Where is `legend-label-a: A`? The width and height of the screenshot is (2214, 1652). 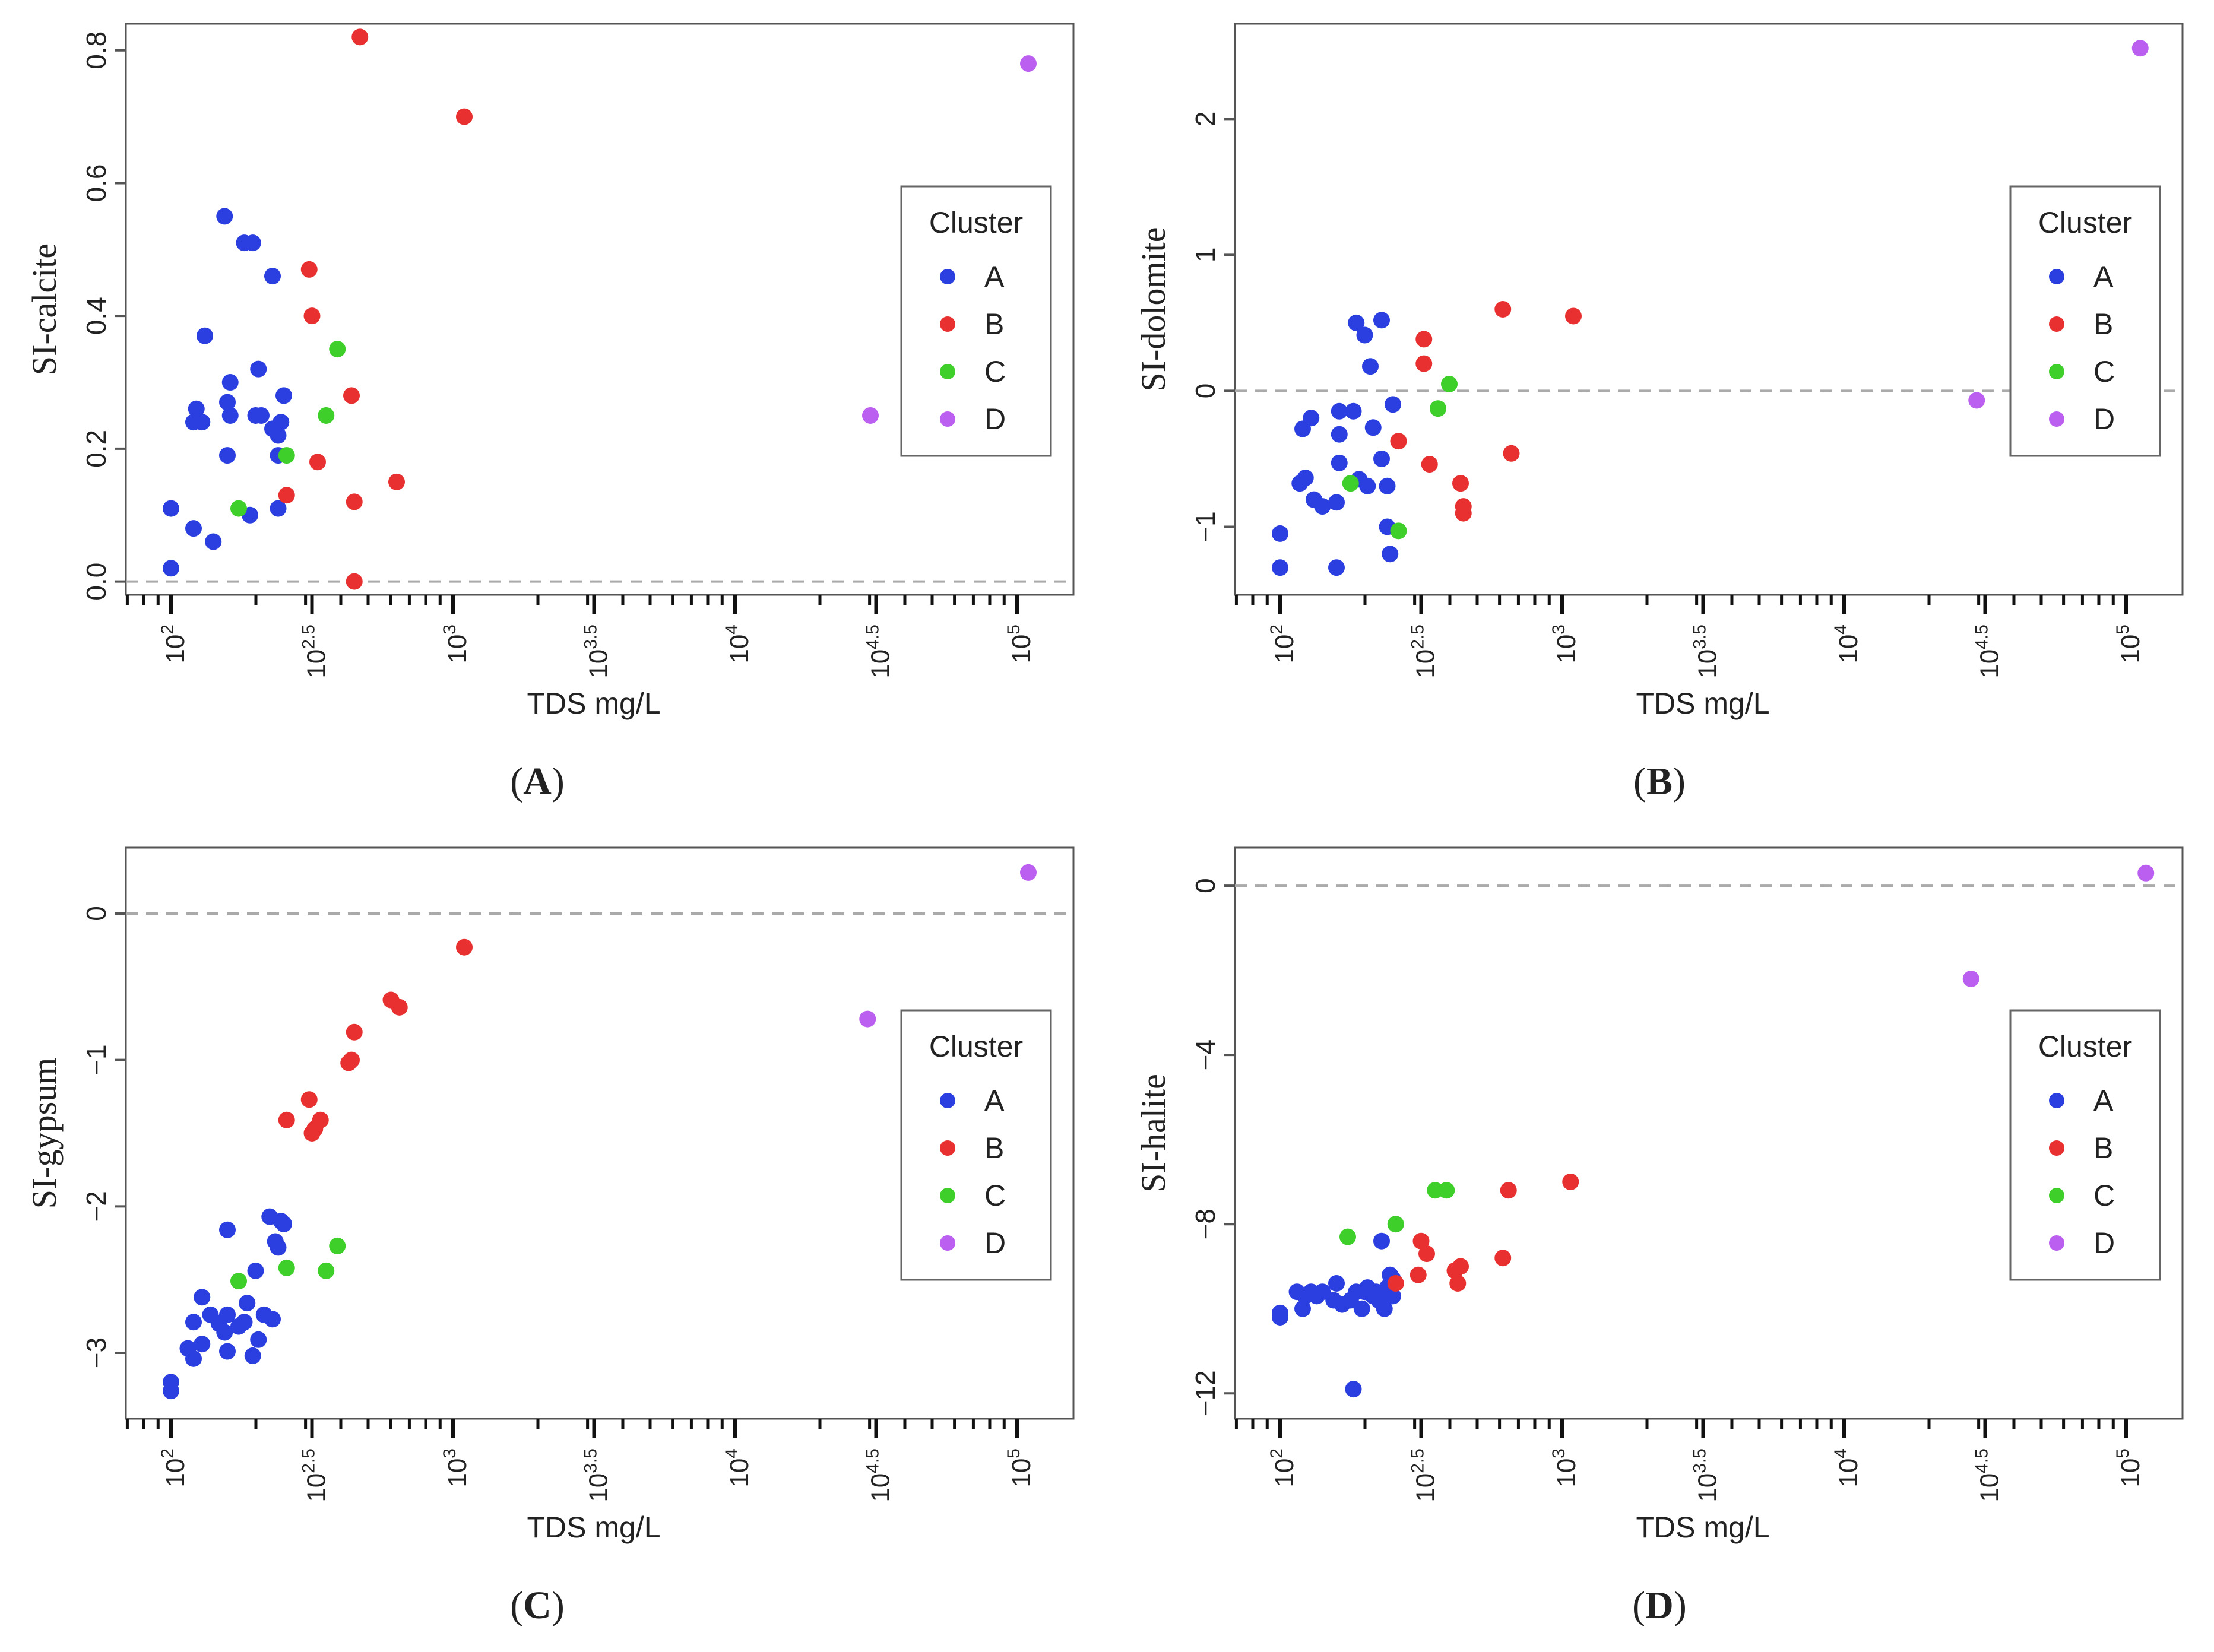
legend-label-a: A is located at coordinates (994, 1100).